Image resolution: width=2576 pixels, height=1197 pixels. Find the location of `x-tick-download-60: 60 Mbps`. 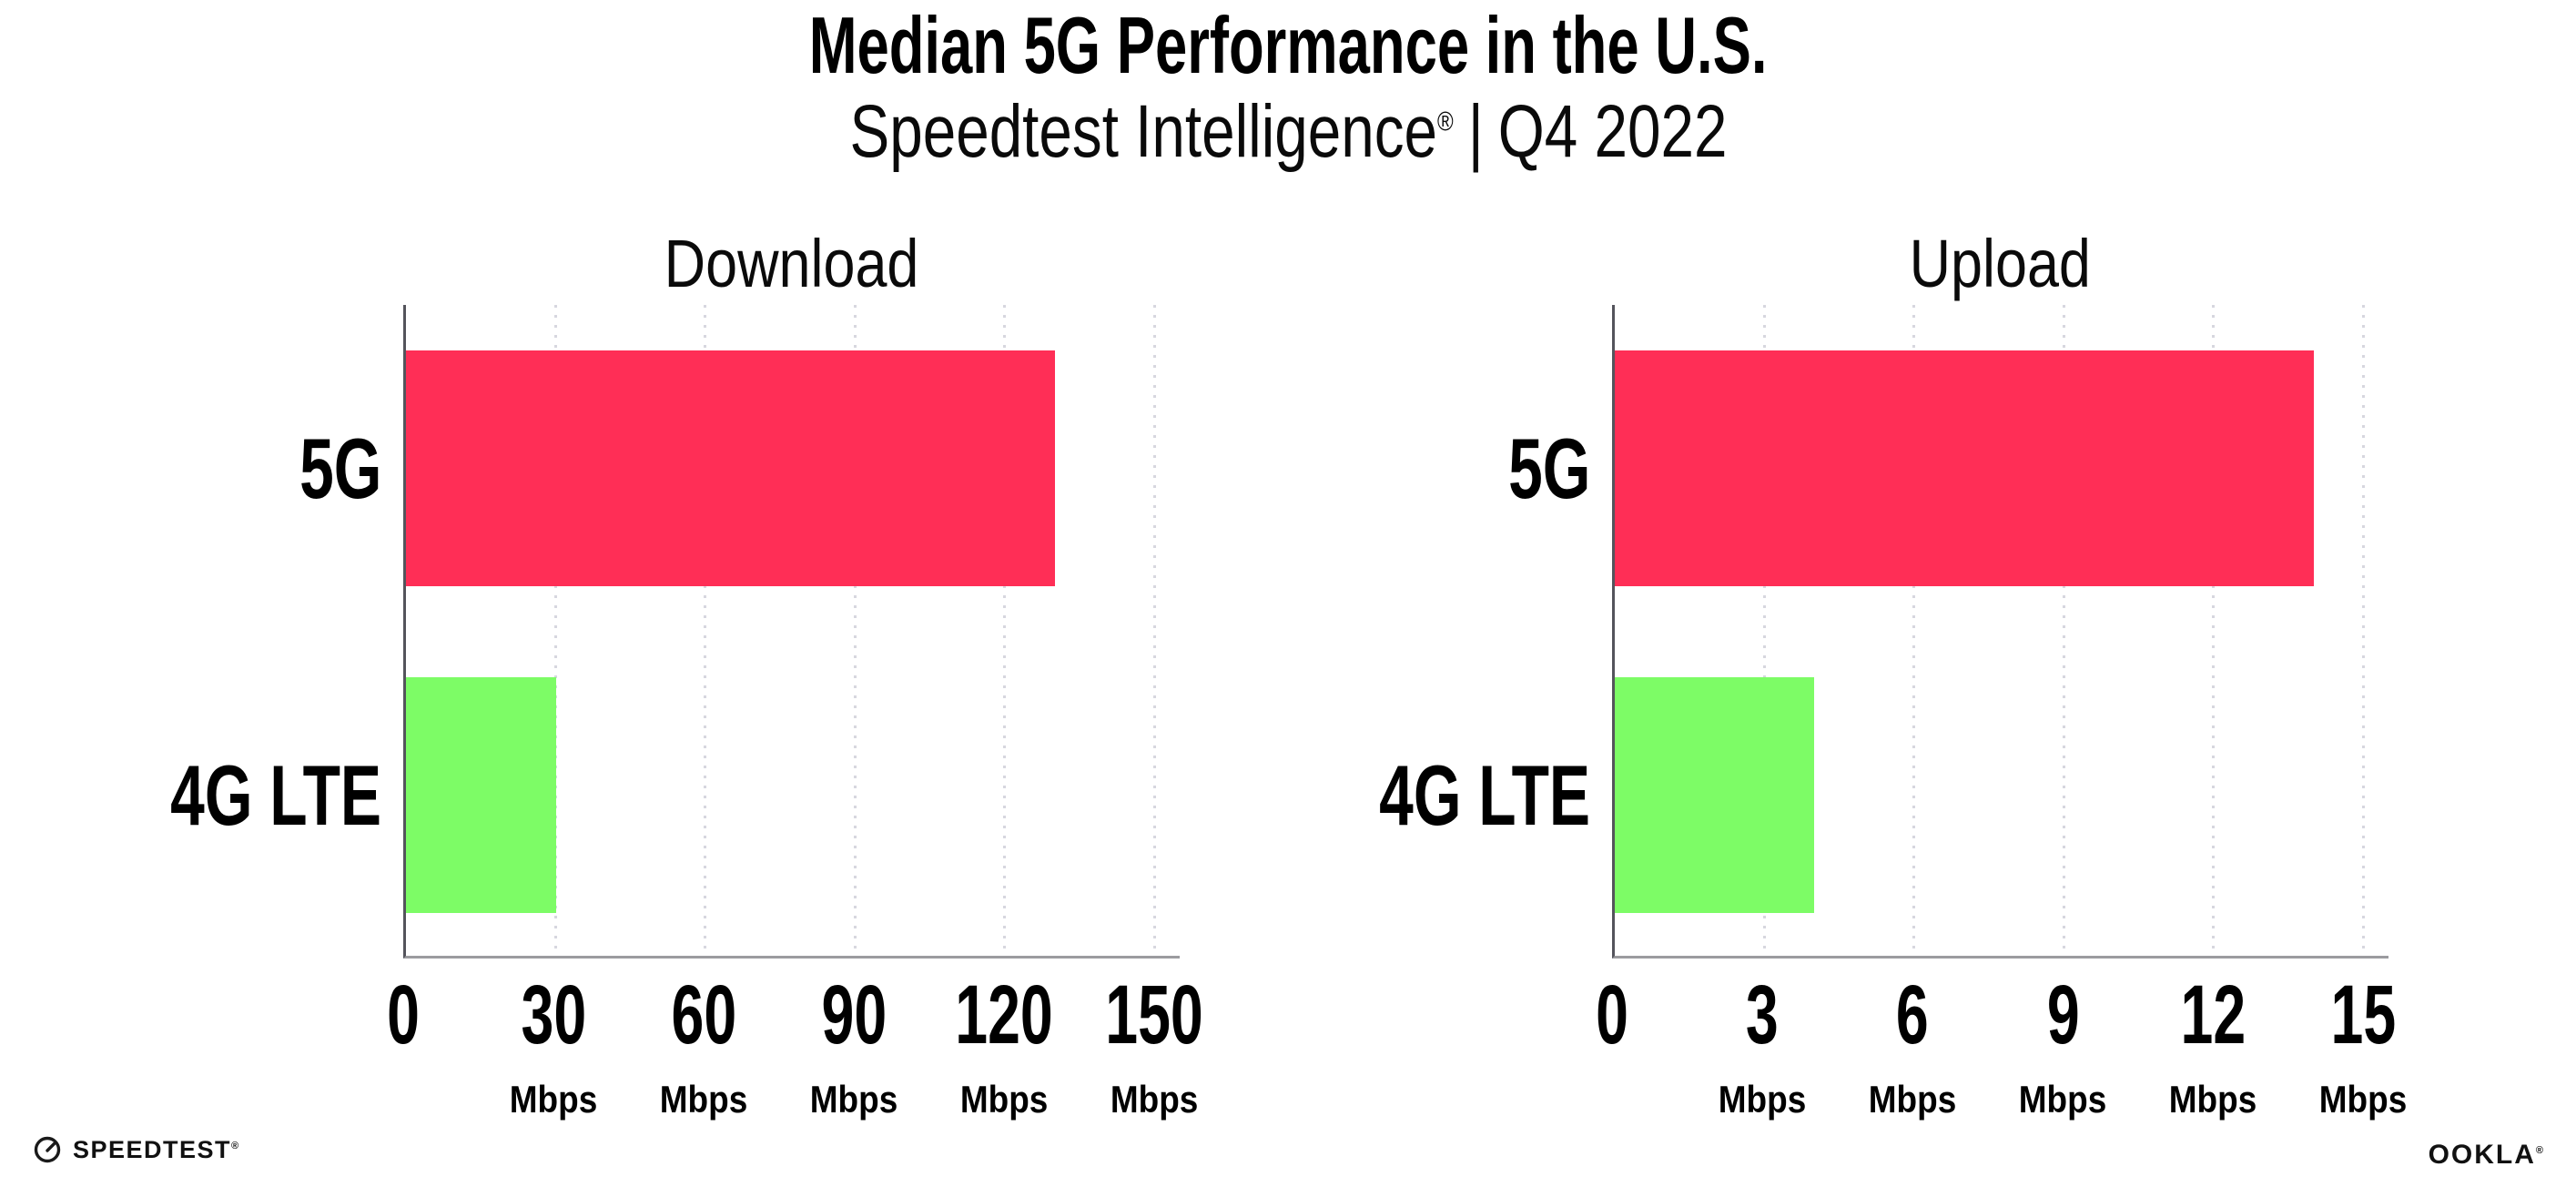

x-tick-download-60: 60 Mbps is located at coordinates (704, 1046).